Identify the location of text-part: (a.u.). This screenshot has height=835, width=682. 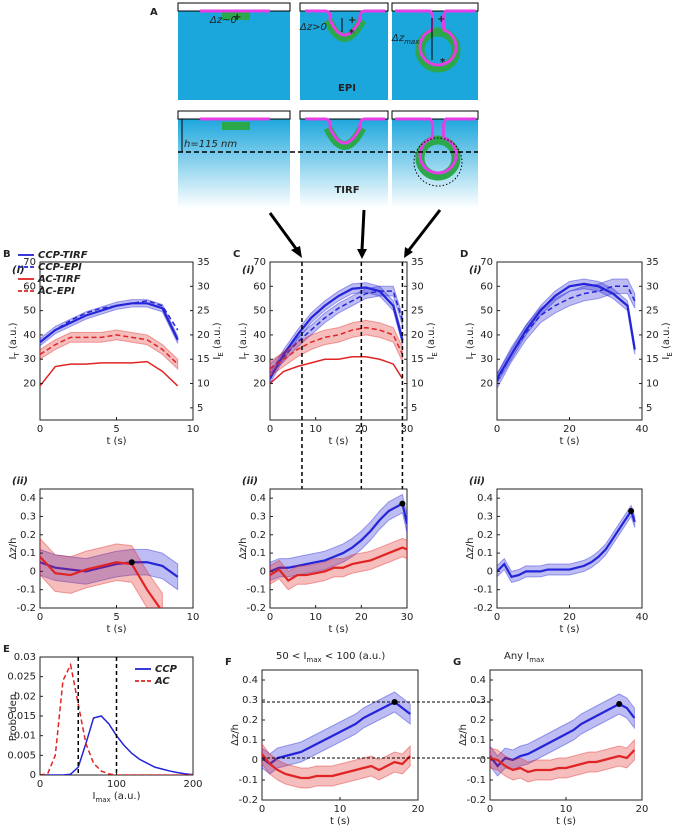
(243, 337).